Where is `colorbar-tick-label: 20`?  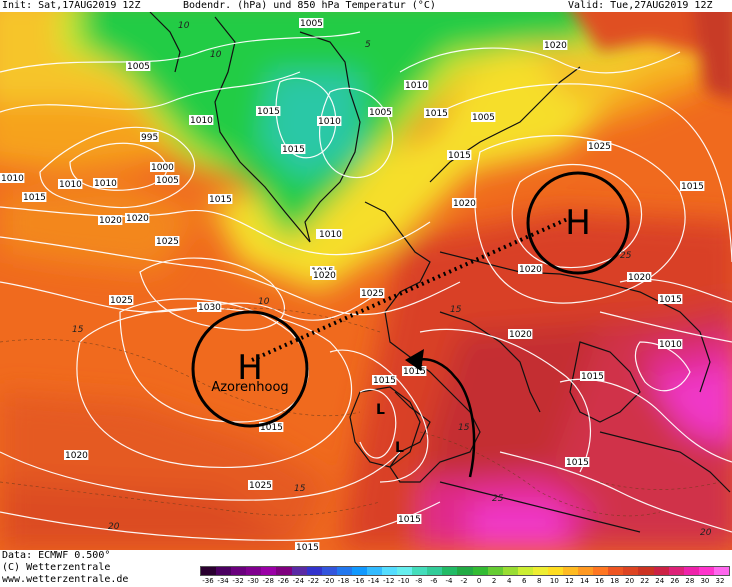 colorbar-tick-label: 20 is located at coordinates (630, 581).